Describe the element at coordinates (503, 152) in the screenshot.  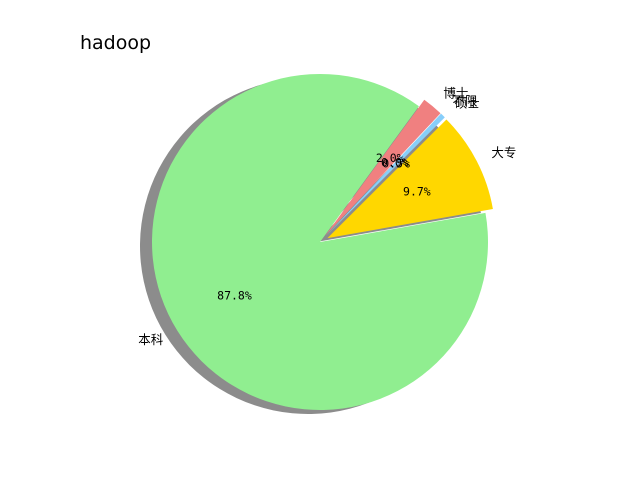
I see `slice-1-category-label: 大专` at that location.